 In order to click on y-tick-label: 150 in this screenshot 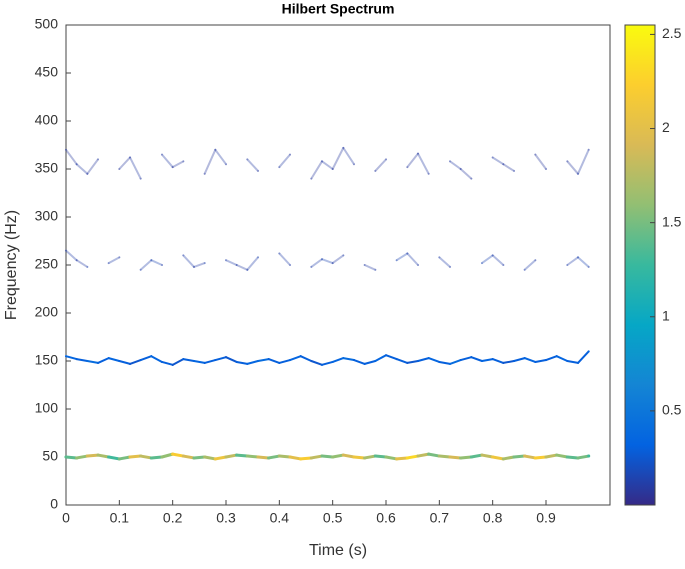, I will do `click(47, 360)`.